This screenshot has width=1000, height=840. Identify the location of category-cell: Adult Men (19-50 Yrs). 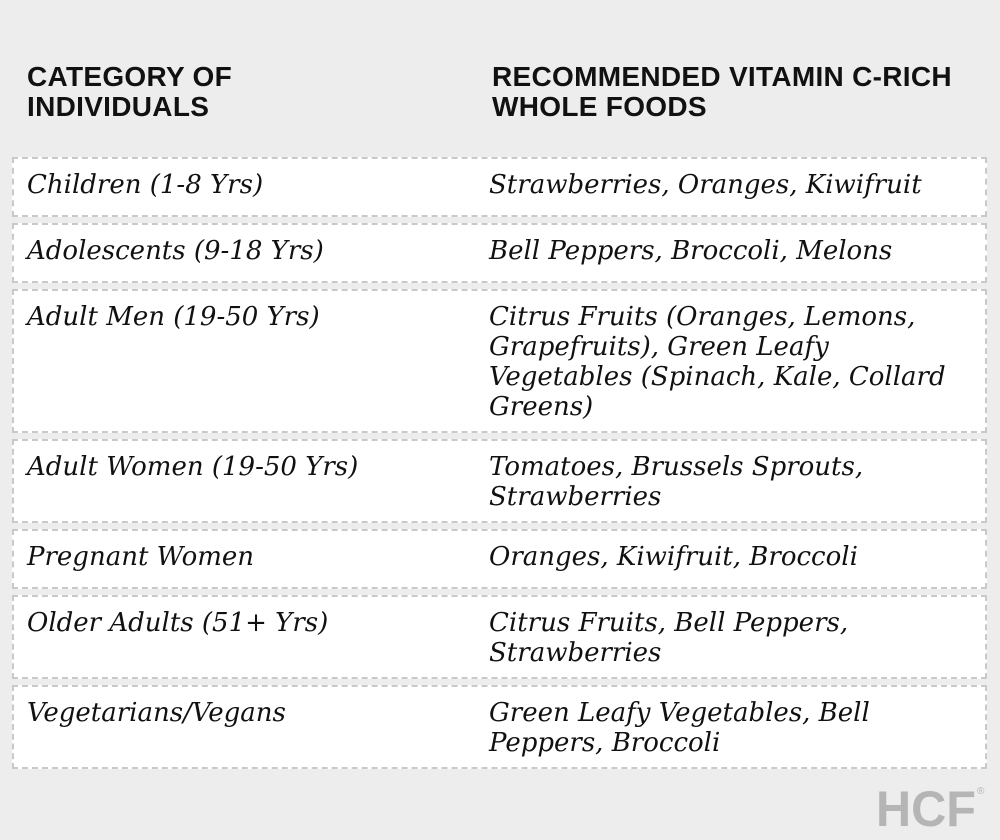
(173, 317).